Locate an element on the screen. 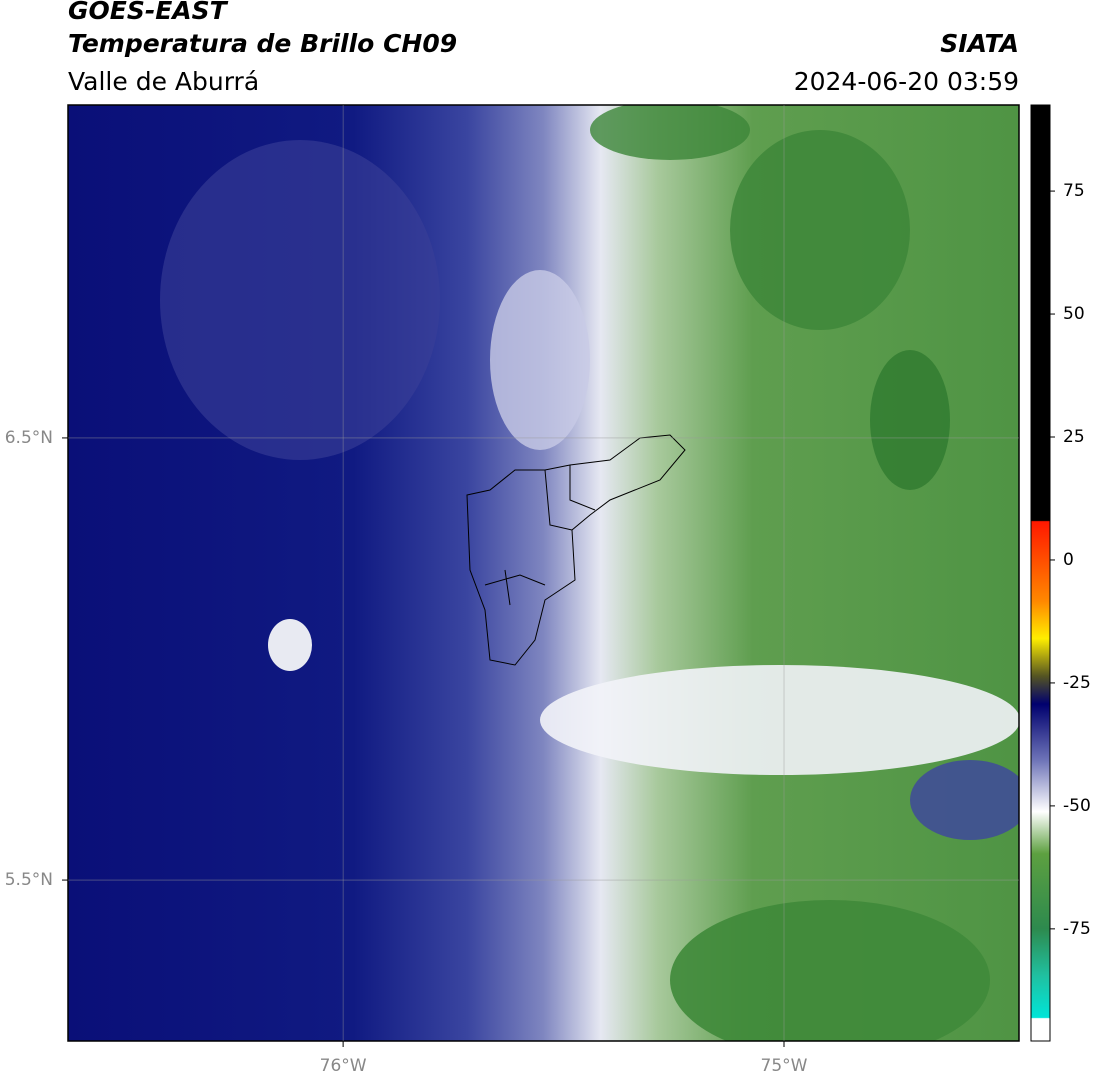 The width and height of the screenshot is (1094, 1082). title: GOES-EAST is located at coordinates (148, 12).